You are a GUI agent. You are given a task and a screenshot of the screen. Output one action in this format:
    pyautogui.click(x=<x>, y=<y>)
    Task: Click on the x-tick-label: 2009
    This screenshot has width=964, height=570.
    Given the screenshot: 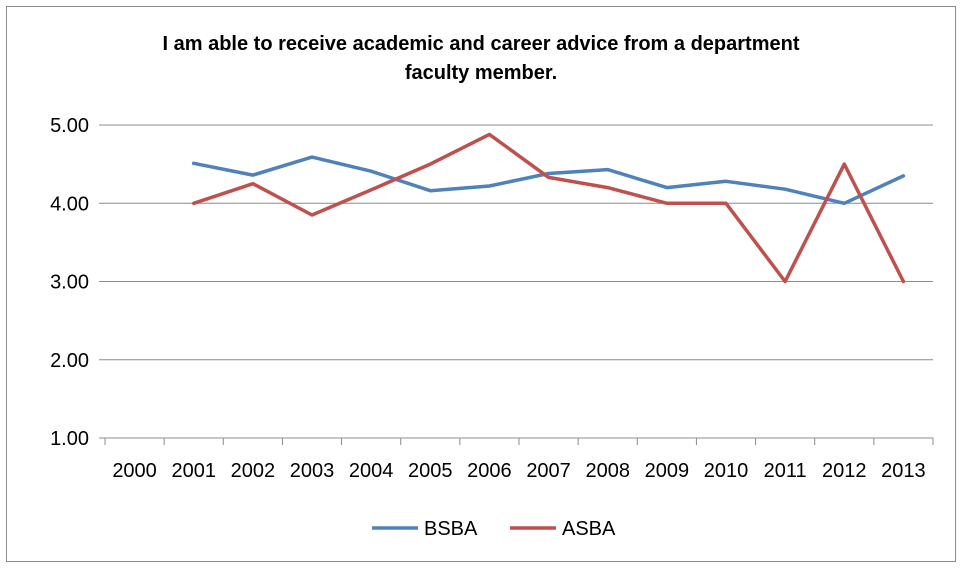 What is the action you would take?
    pyautogui.click(x=667, y=471)
    